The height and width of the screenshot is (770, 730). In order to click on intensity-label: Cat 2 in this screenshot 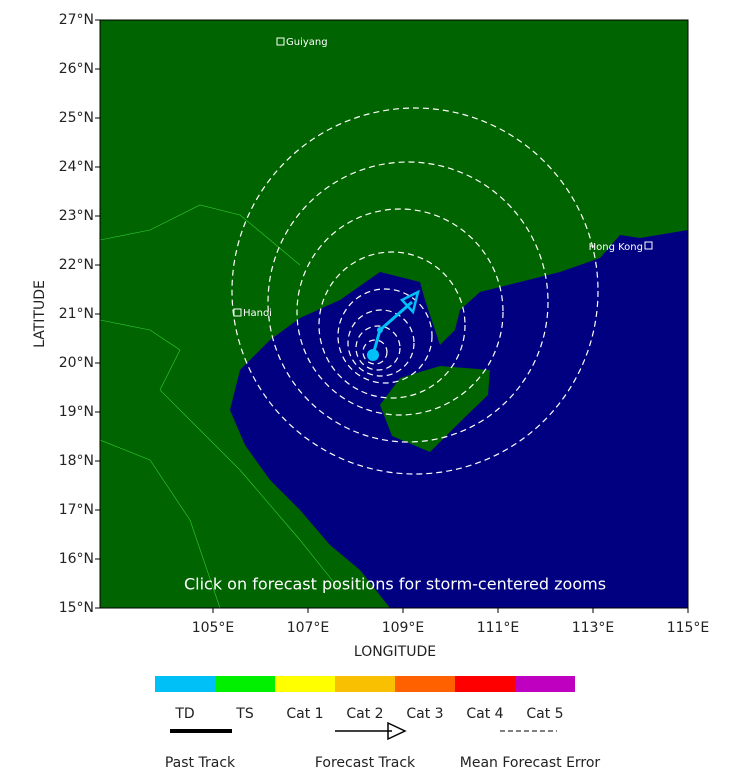, I will do `click(364, 714)`.